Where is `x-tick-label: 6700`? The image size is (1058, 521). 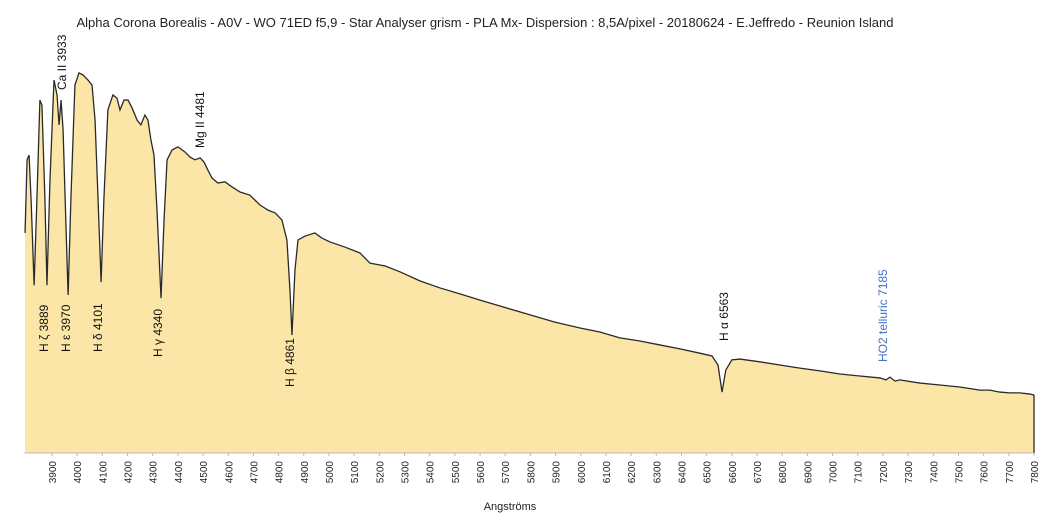 x-tick-label: 6700 is located at coordinates (758, 472).